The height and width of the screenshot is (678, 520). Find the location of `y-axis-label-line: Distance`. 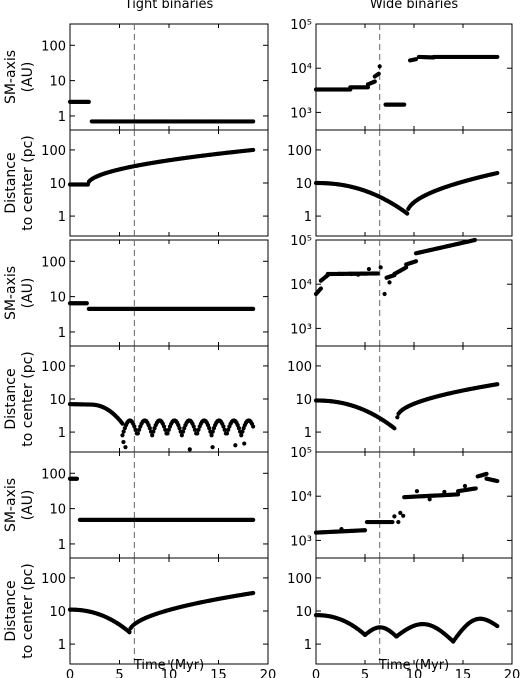

y-axis-label-line: Distance is located at coordinates (11, 610).